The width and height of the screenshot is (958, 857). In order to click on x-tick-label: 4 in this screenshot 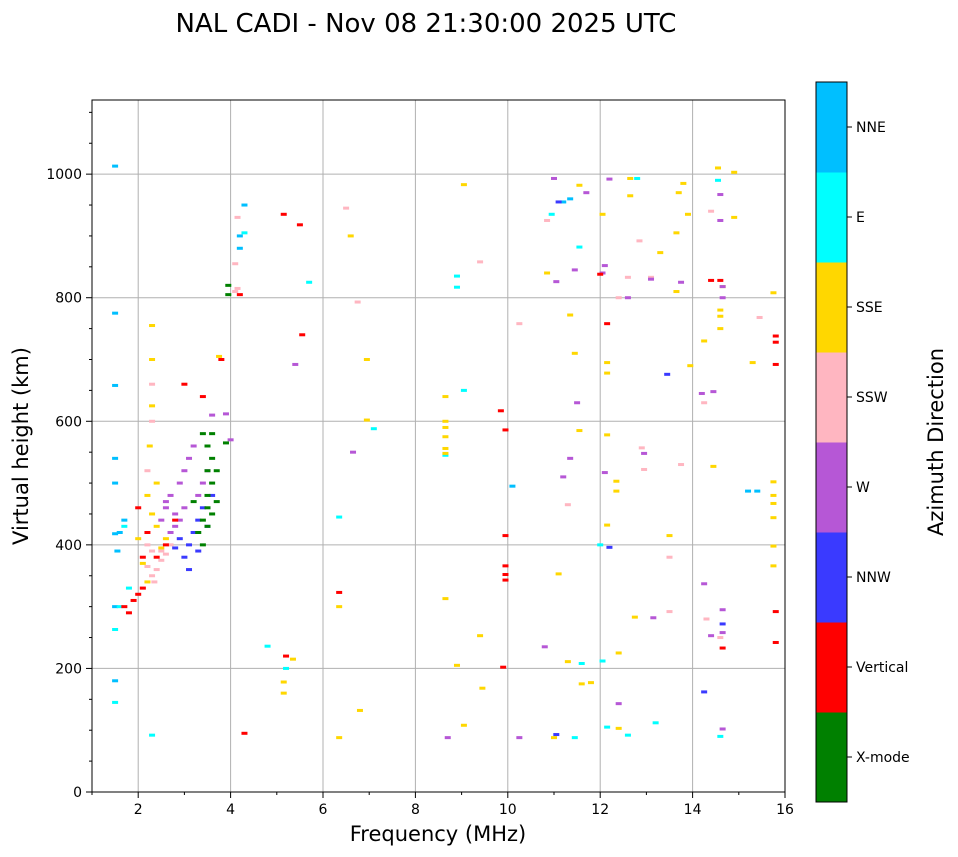, I will do `click(230, 810)`.